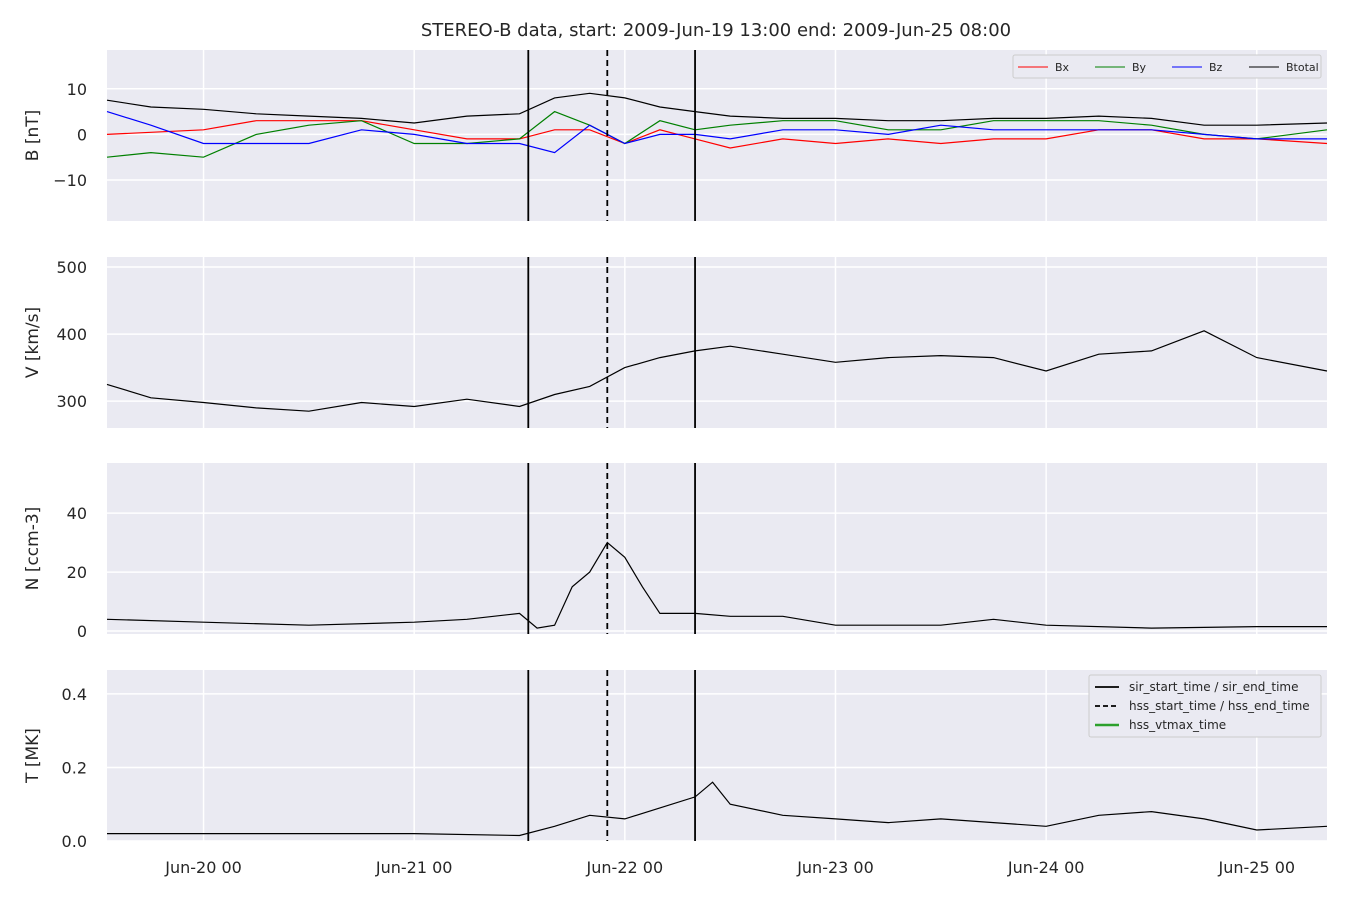  What do you see at coordinates (717, 109) in the screenshot?
I see `series-line-Btotal` at bounding box center [717, 109].